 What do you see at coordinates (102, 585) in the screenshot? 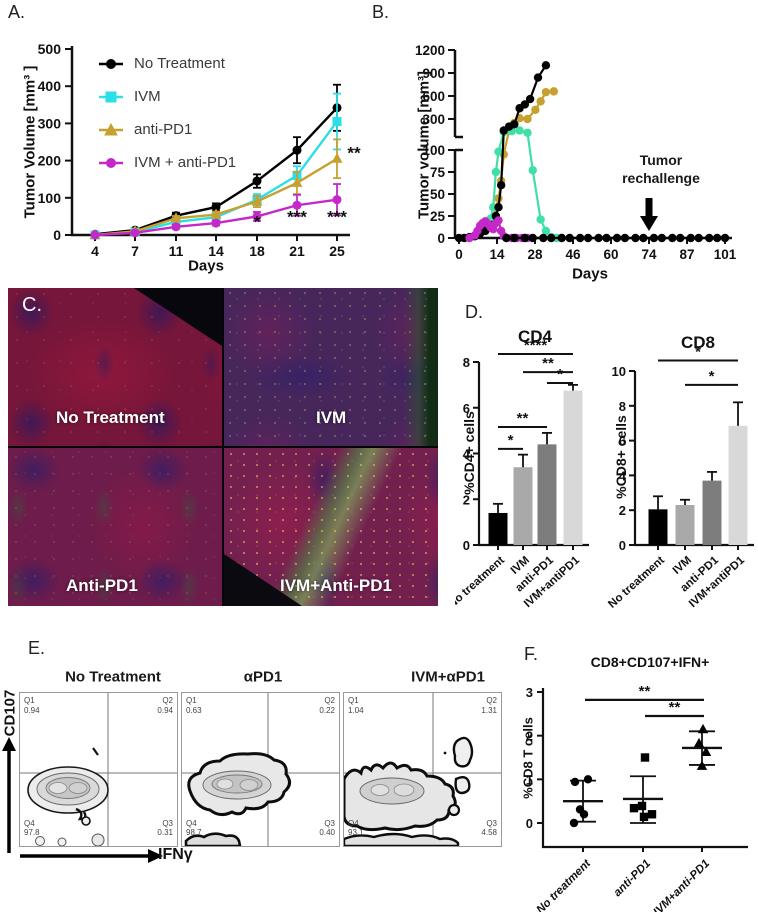
I see `micrograph-label: Anti-PD1` at bounding box center [102, 585].